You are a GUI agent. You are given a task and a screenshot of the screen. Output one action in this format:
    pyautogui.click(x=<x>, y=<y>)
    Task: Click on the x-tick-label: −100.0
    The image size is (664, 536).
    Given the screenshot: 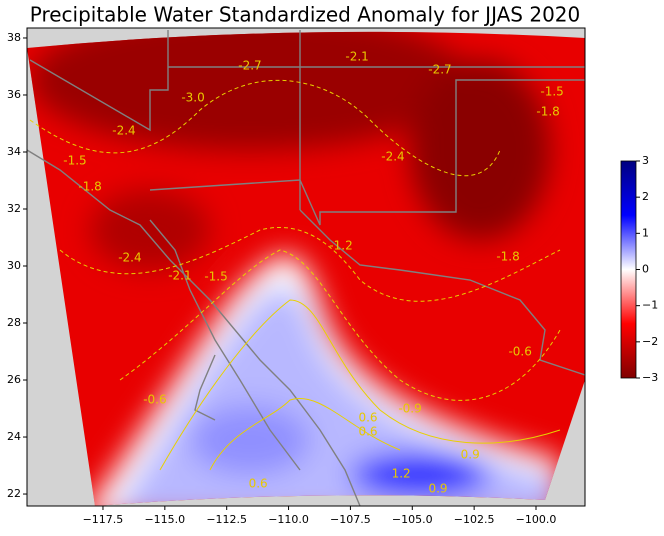 What is the action you would take?
    pyautogui.click(x=536, y=519)
    